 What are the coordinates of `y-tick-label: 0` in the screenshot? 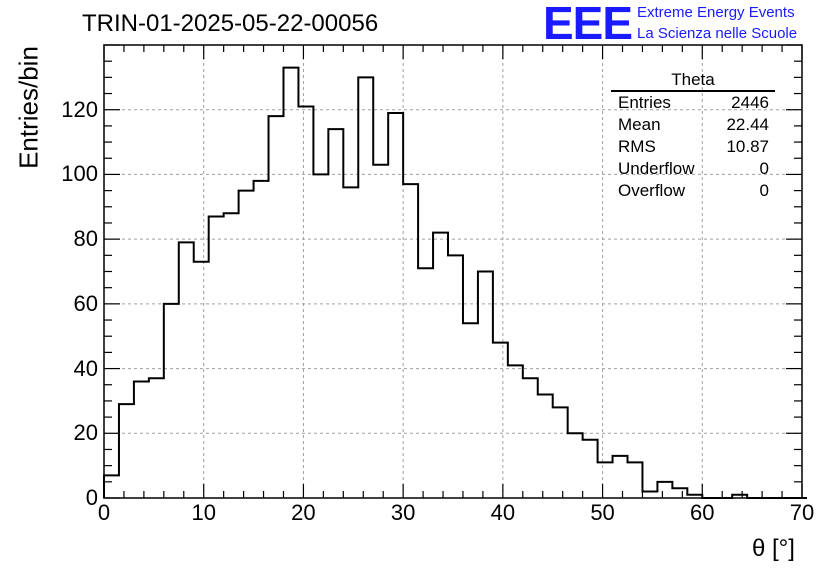 It's located at (91, 497).